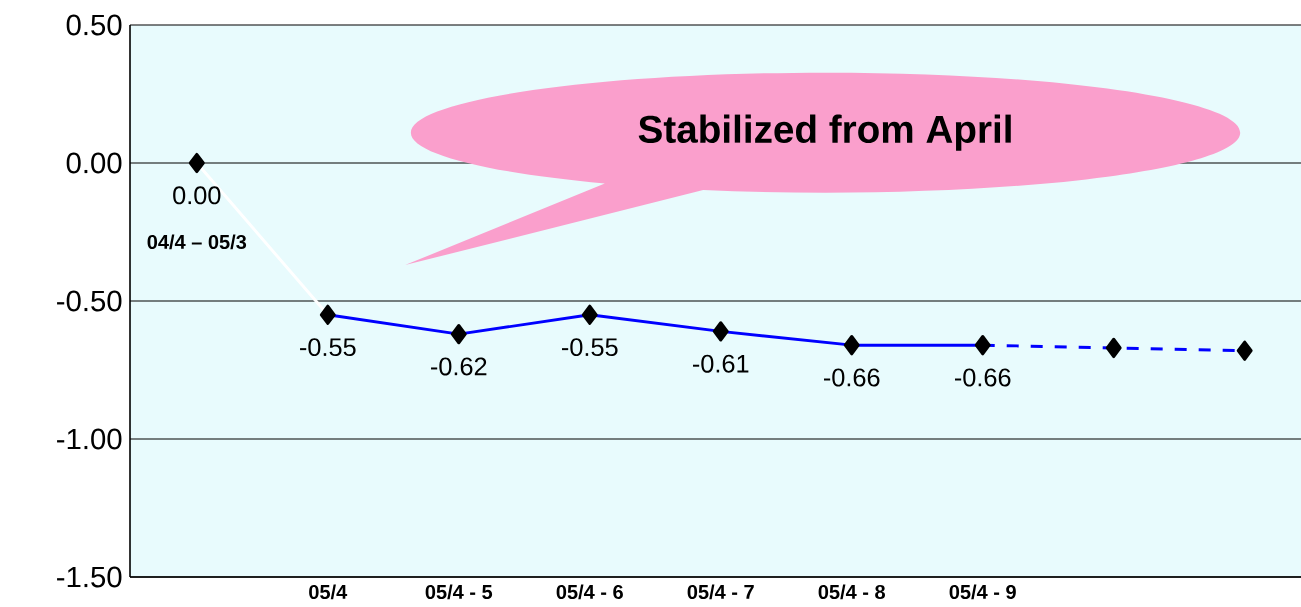 The image size is (1301, 607). I want to click on x-tick-label: 05/4 - 8, so click(851, 592).